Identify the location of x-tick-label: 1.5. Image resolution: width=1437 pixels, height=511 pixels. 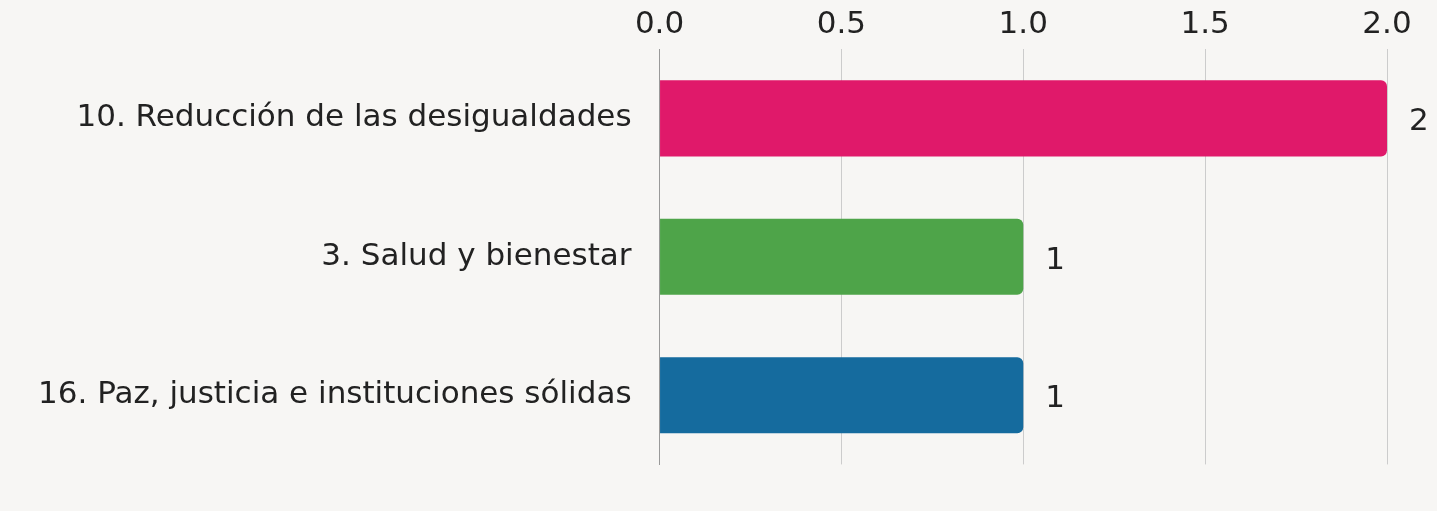
(1205, 21).